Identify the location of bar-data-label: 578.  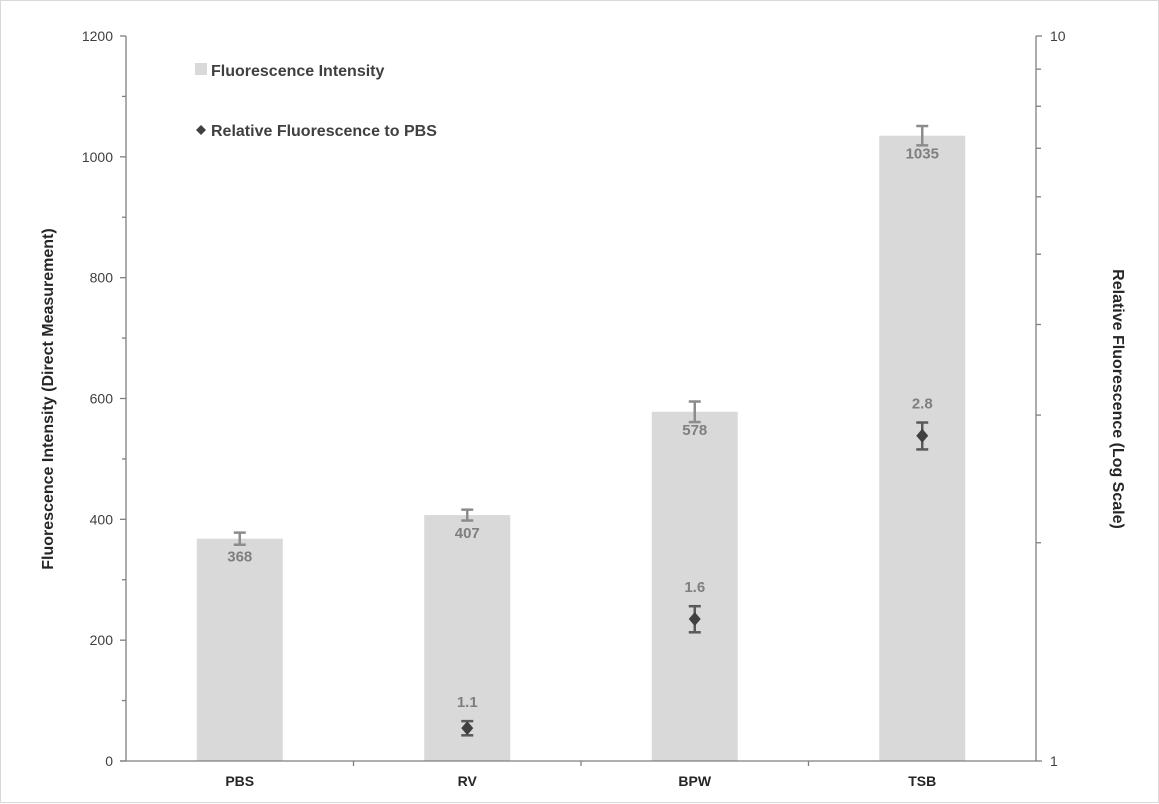
(694, 430).